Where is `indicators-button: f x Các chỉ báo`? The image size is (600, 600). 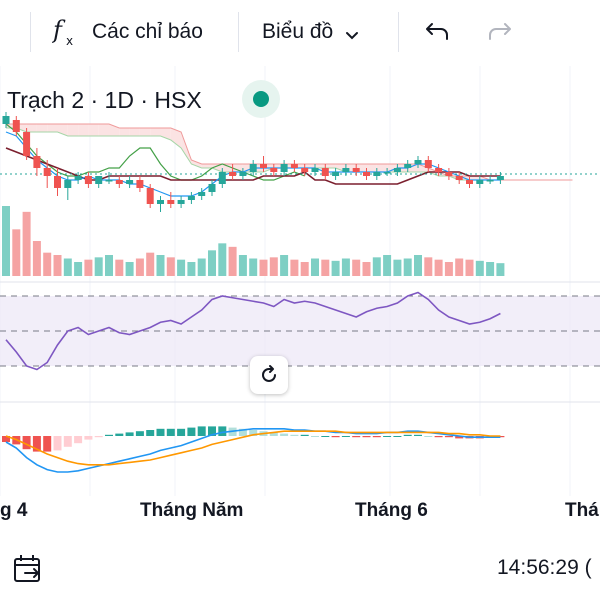 indicators-button: f x Các chỉ báo is located at coordinates (127, 32).